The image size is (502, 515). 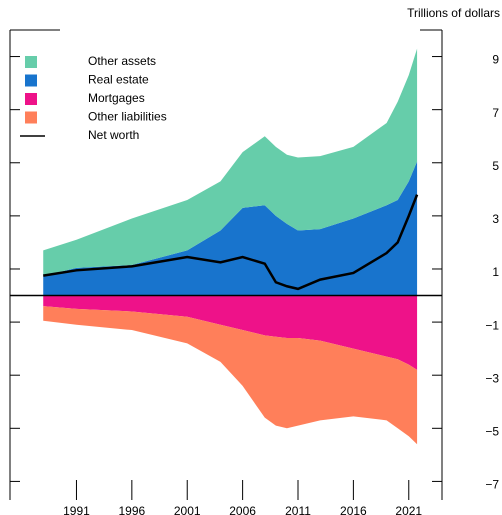 What do you see at coordinates (122, 61) in the screenshot?
I see `legend-label: Other assets` at bounding box center [122, 61].